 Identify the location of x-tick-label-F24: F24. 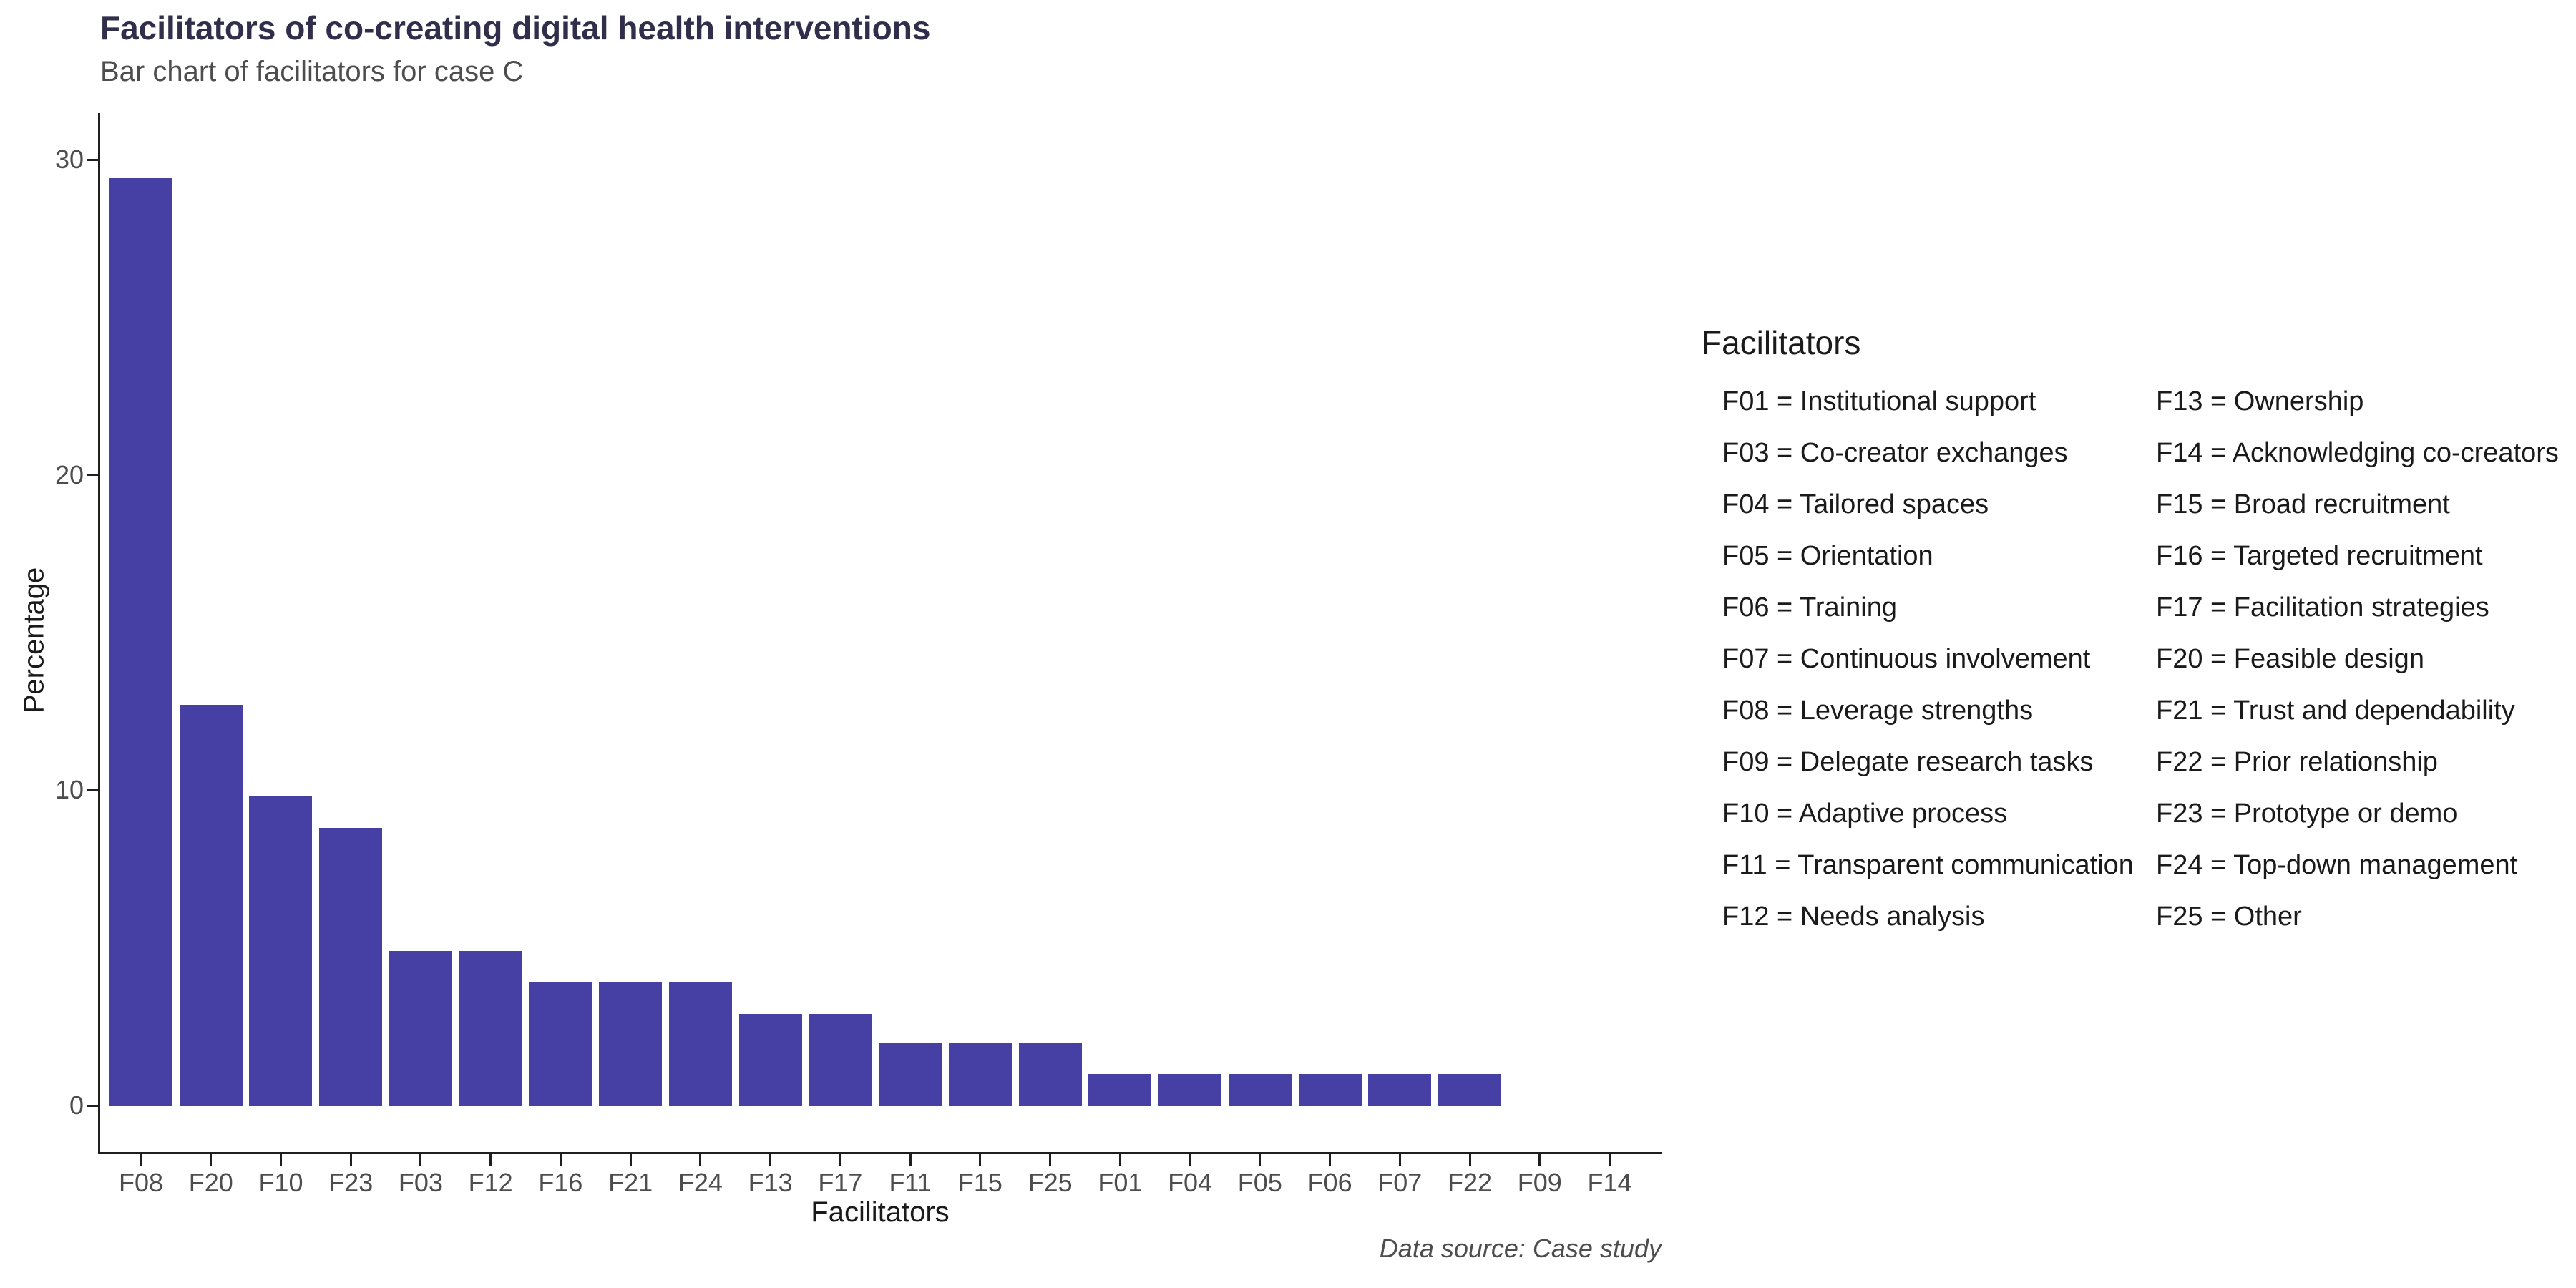
(700, 1182).